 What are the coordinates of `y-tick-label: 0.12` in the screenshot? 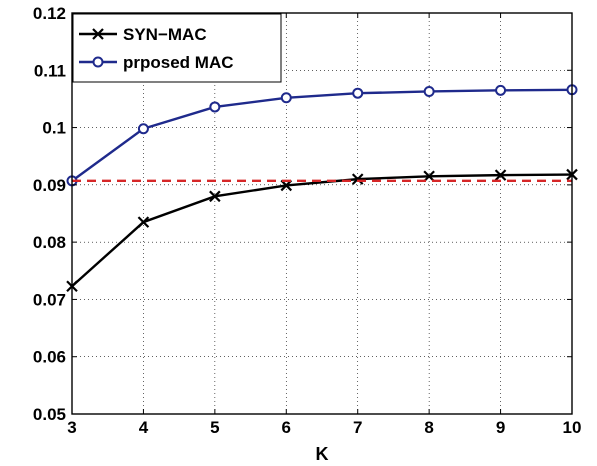 It's located at (49, 13).